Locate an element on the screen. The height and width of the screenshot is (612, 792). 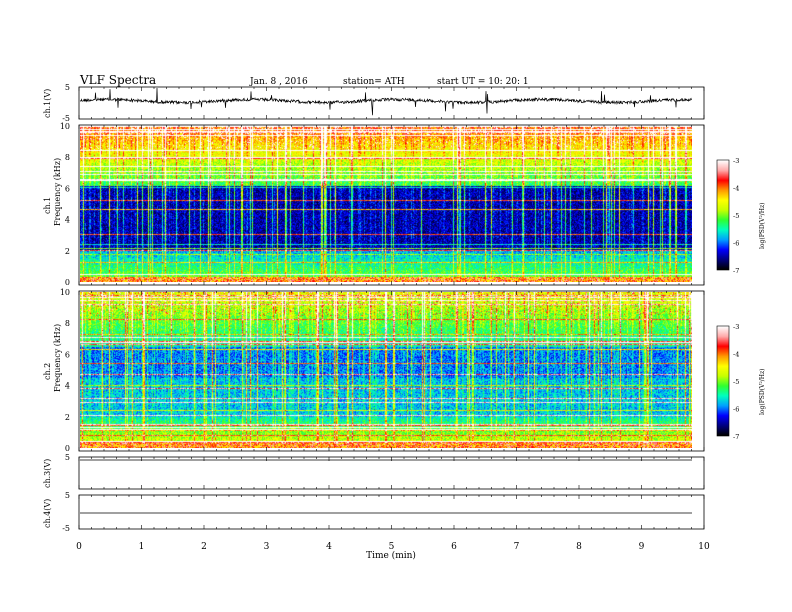
x-axis-tick-labels: 0 1 2 3 4 5 6 7 8 9 10 is located at coordinates (393, 547).